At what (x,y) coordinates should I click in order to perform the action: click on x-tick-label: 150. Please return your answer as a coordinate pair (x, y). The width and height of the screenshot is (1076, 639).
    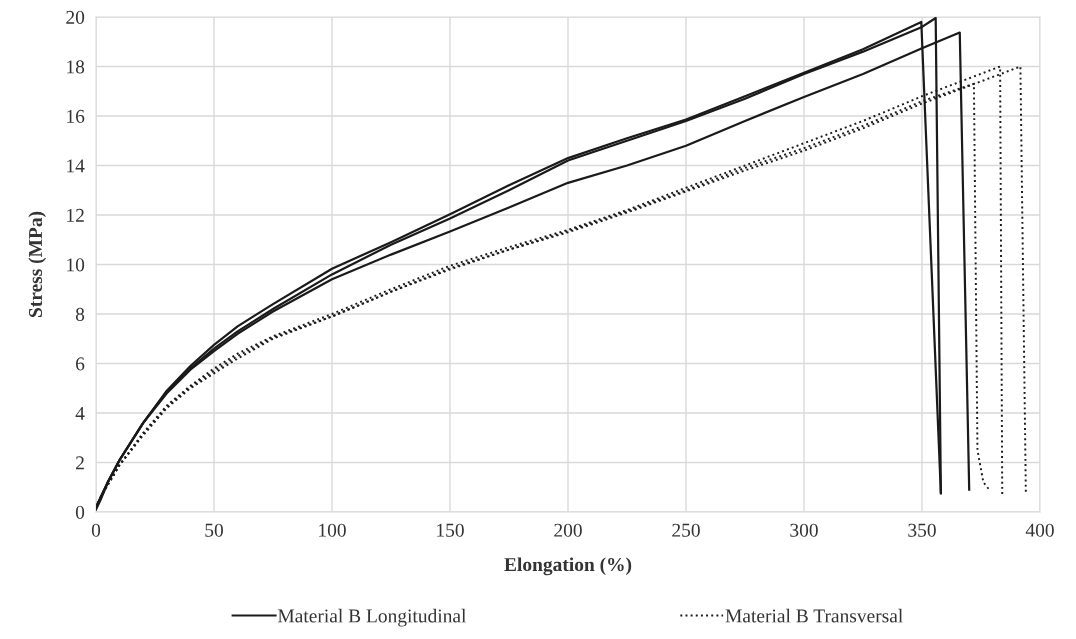
    Looking at the image, I should click on (450, 530).